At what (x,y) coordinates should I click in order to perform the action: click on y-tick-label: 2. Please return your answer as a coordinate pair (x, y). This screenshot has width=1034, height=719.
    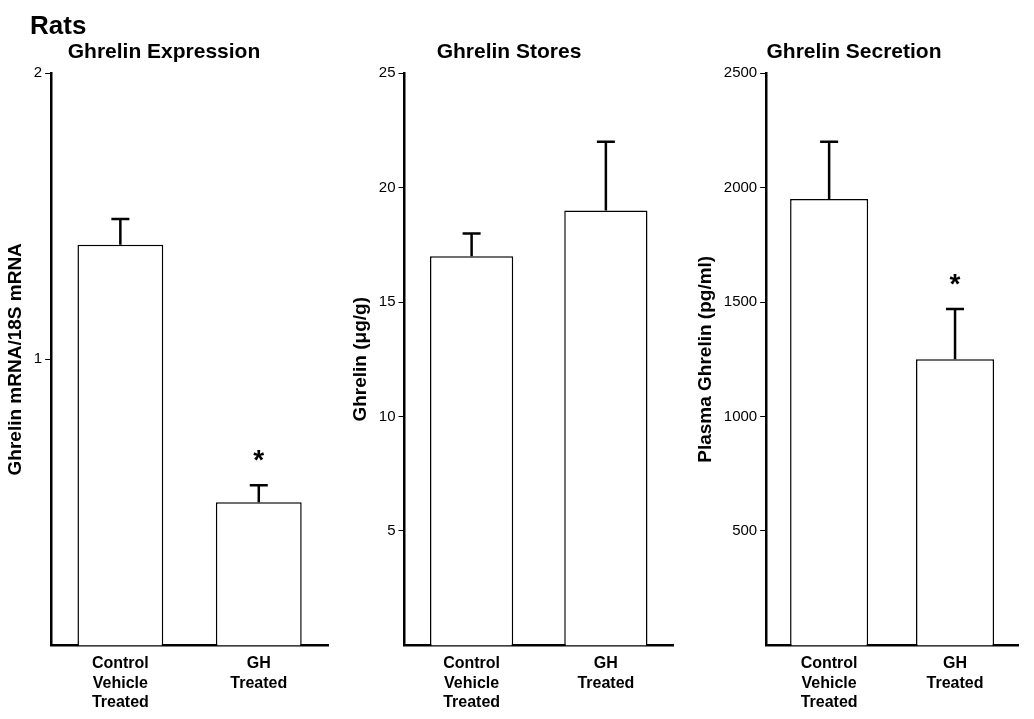
    Looking at the image, I should click on (38, 72).